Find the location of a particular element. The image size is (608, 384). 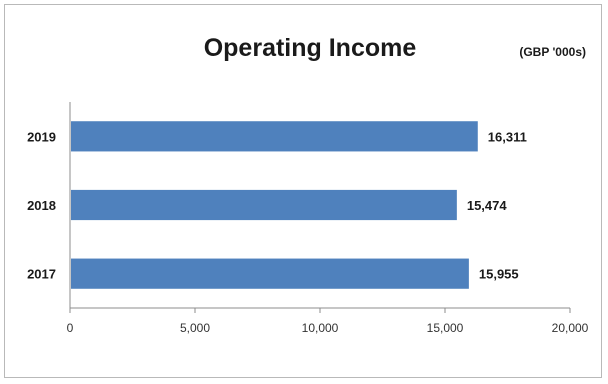

category-label-2018: 2018 is located at coordinates (41, 205).